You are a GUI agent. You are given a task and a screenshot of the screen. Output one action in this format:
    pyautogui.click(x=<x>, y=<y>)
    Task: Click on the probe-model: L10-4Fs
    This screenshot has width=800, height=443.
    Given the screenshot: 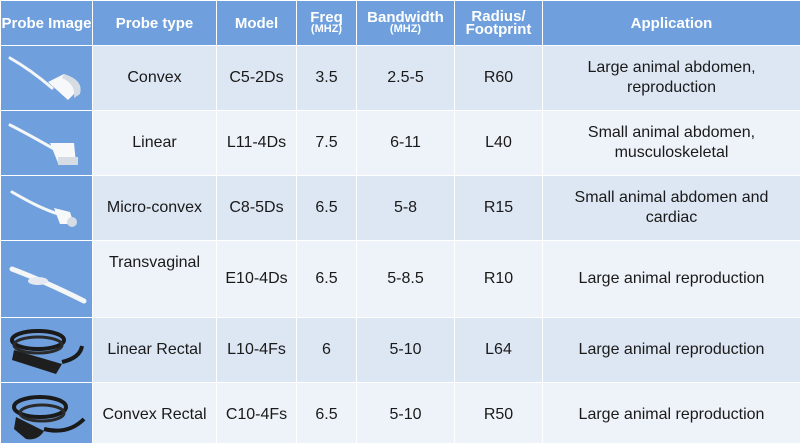 What is the action you would take?
    pyautogui.click(x=256, y=350)
    